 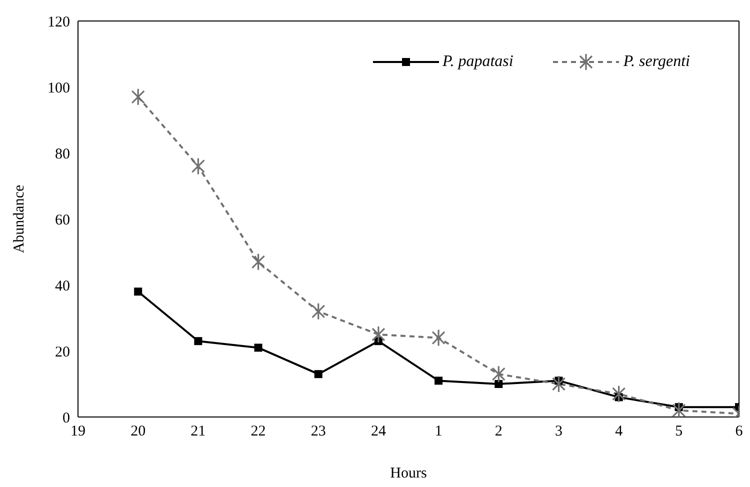 I want to click on x-tick-label: 6, so click(x=739, y=432).